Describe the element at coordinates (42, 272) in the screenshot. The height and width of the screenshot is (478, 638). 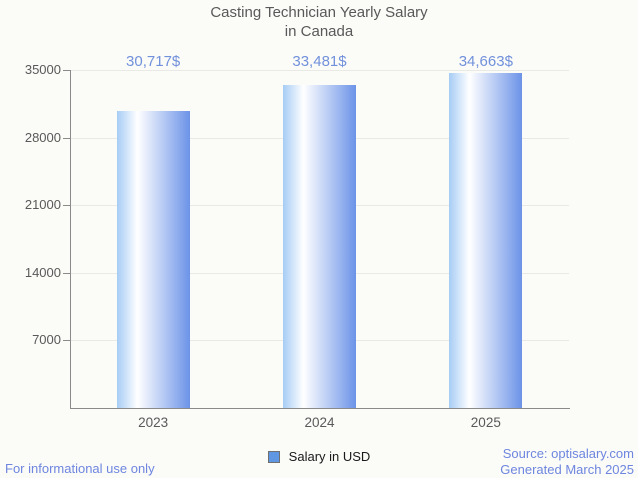
I see `y-tick-label: 14000` at that location.